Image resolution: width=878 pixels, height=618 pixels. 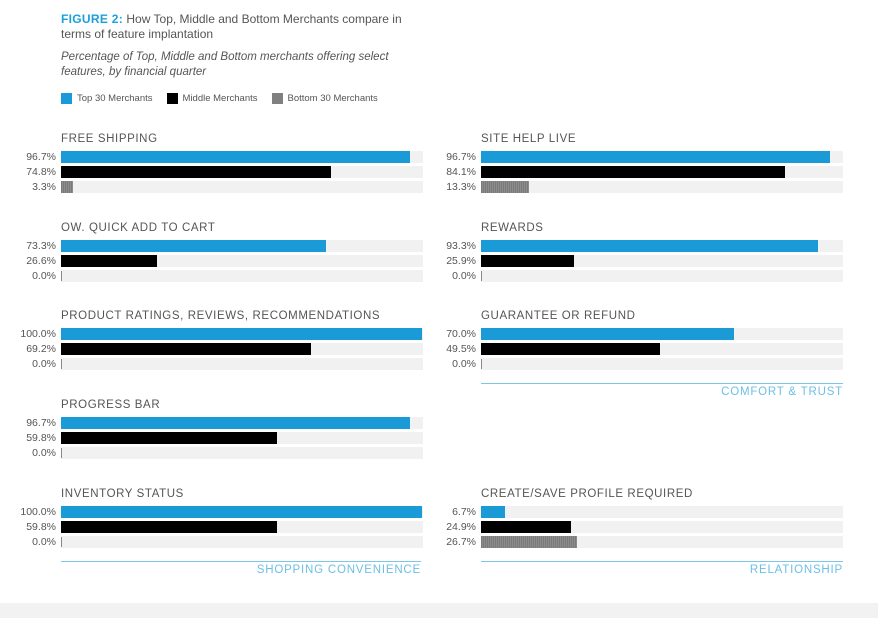 What do you see at coordinates (38, 334) in the screenshot?
I see `value-label-product-ratings-reviews-recommendations-top: 100.0%` at bounding box center [38, 334].